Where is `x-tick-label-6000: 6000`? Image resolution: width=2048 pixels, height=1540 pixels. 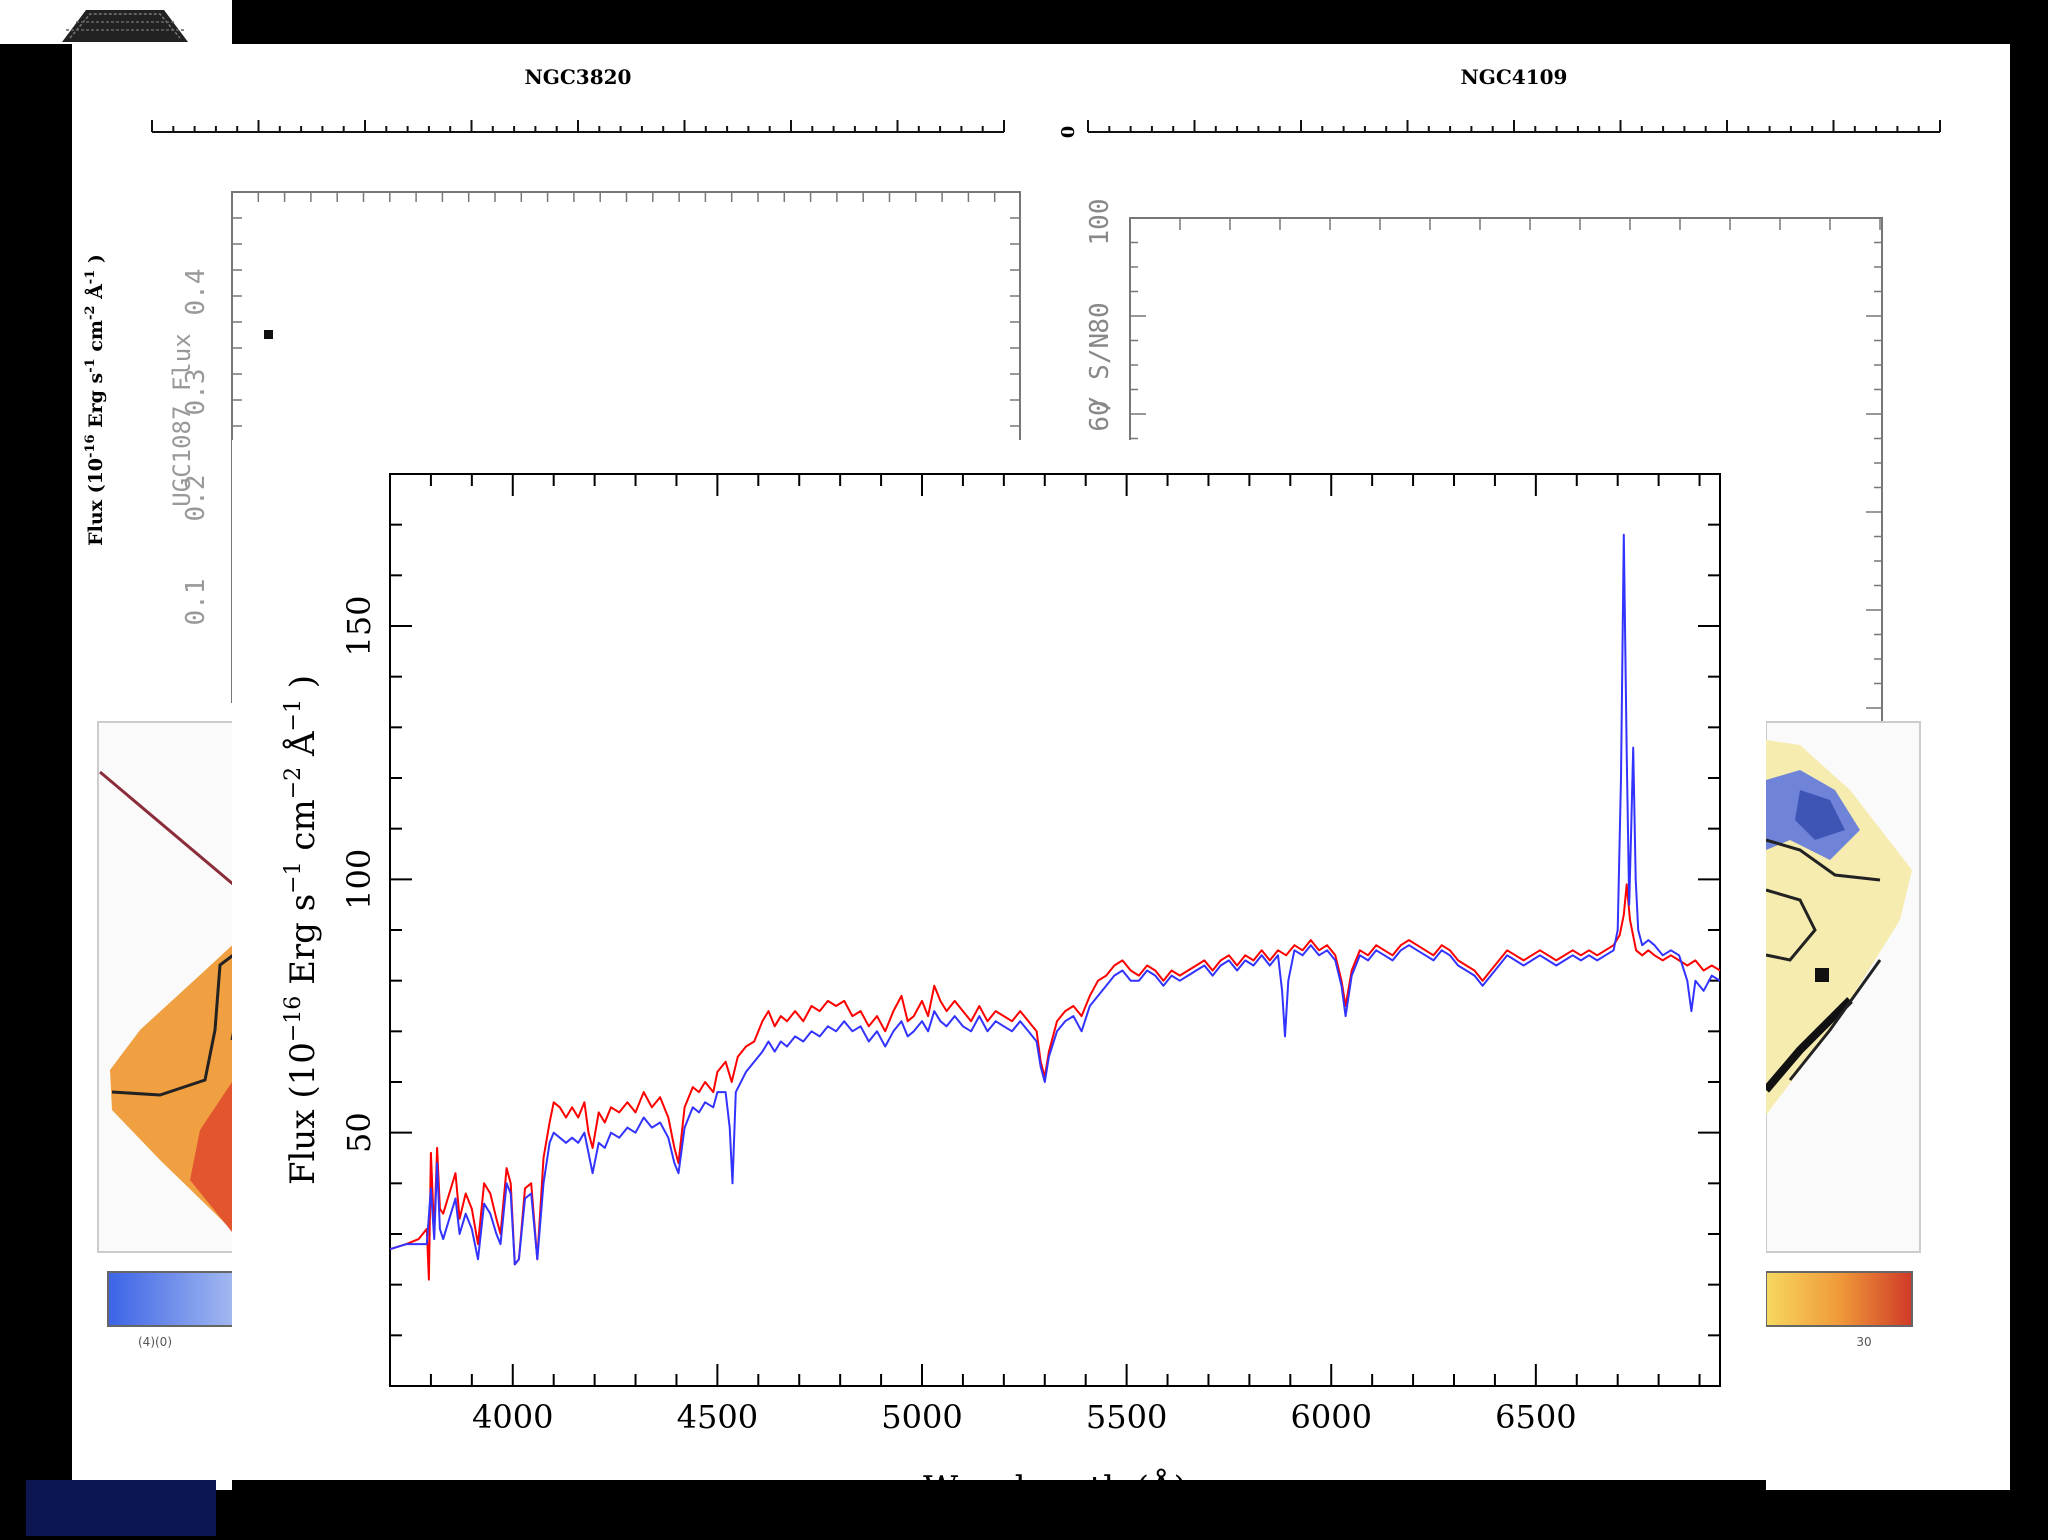
x-tick-label-6000: 6000 is located at coordinates (1331, 1417).